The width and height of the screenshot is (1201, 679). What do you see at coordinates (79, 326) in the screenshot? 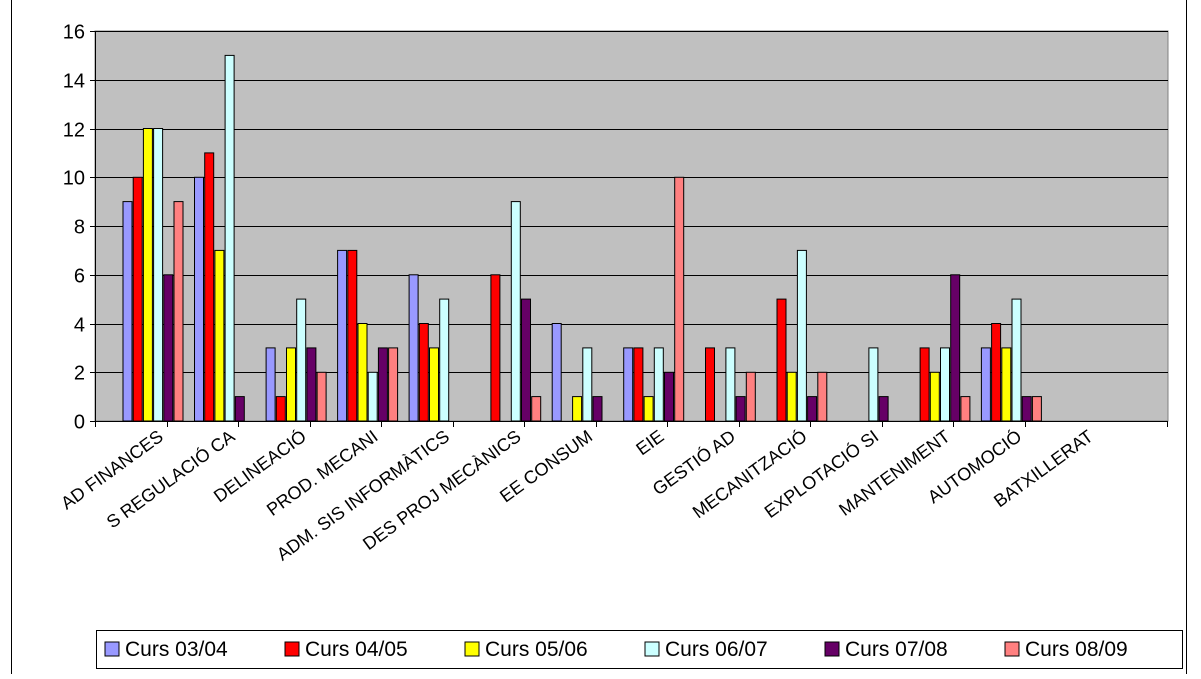
I see `y-tick-label: 4` at bounding box center [79, 326].